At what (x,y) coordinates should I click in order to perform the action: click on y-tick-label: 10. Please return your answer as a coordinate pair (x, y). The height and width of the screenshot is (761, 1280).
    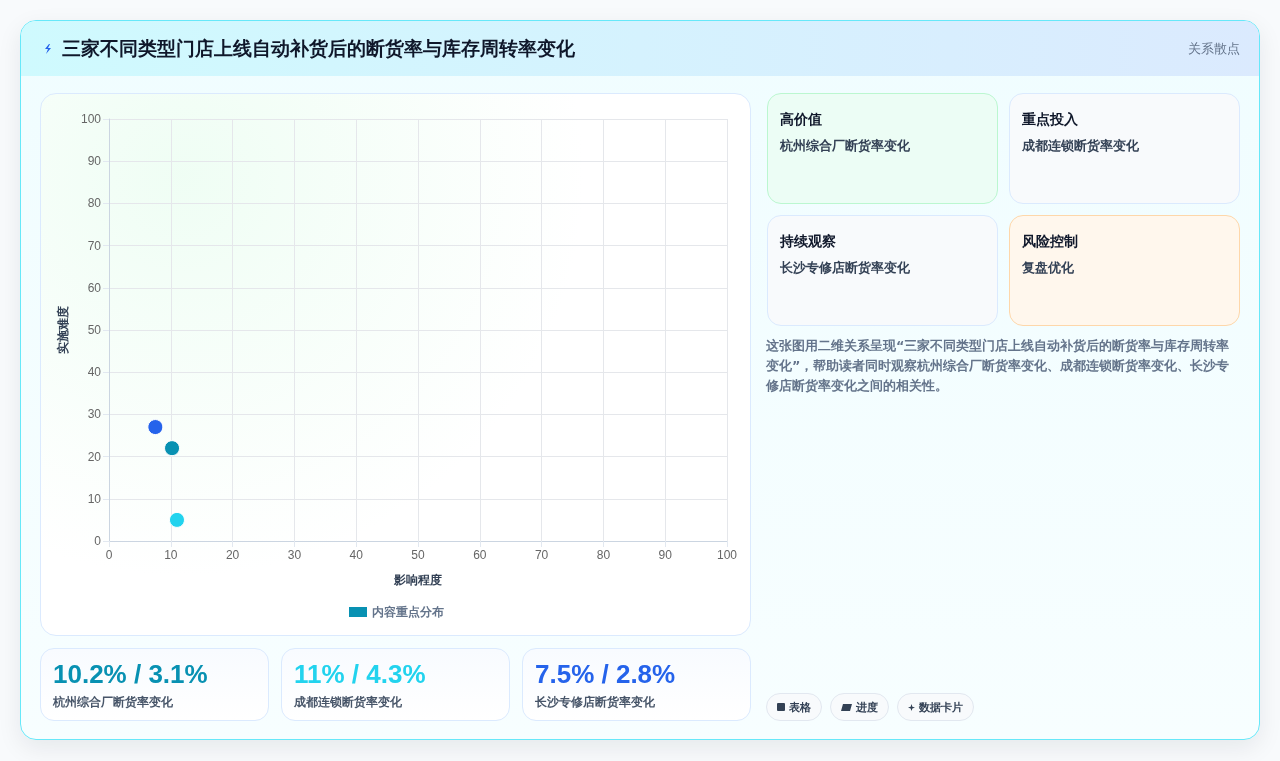
    Looking at the image, I should click on (94, 498).